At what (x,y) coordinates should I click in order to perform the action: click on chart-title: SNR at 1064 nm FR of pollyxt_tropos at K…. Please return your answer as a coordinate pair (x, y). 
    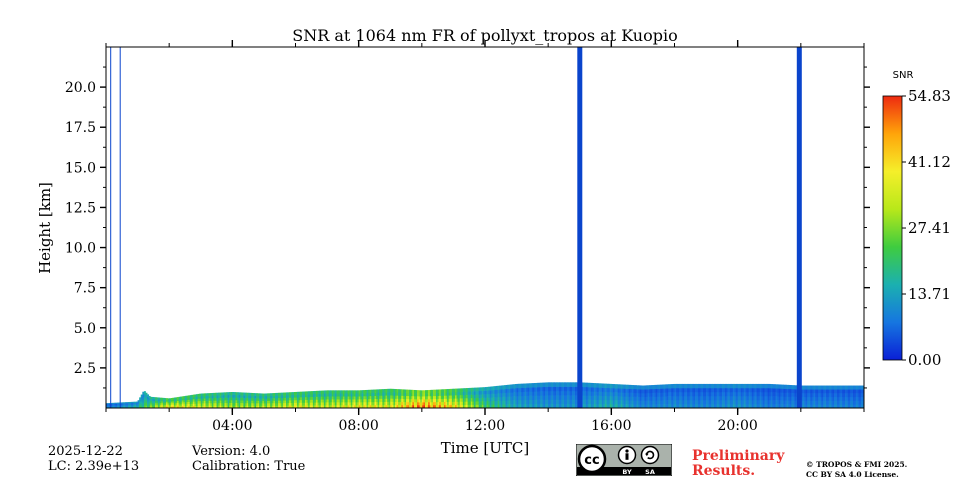
    Looking at the image, I should click on (484, 35).